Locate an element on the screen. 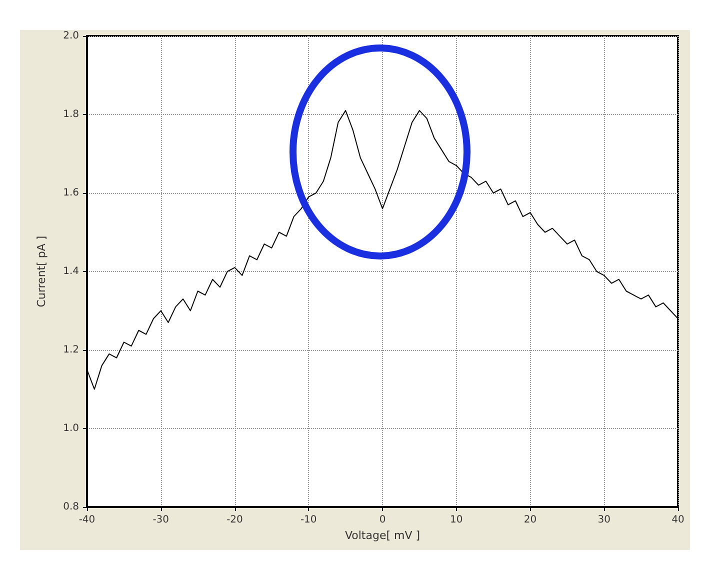 Image resolution: width=709 pixels, height=567 pixels. x-tick-label: 10 is located at coordinates (456, 520).